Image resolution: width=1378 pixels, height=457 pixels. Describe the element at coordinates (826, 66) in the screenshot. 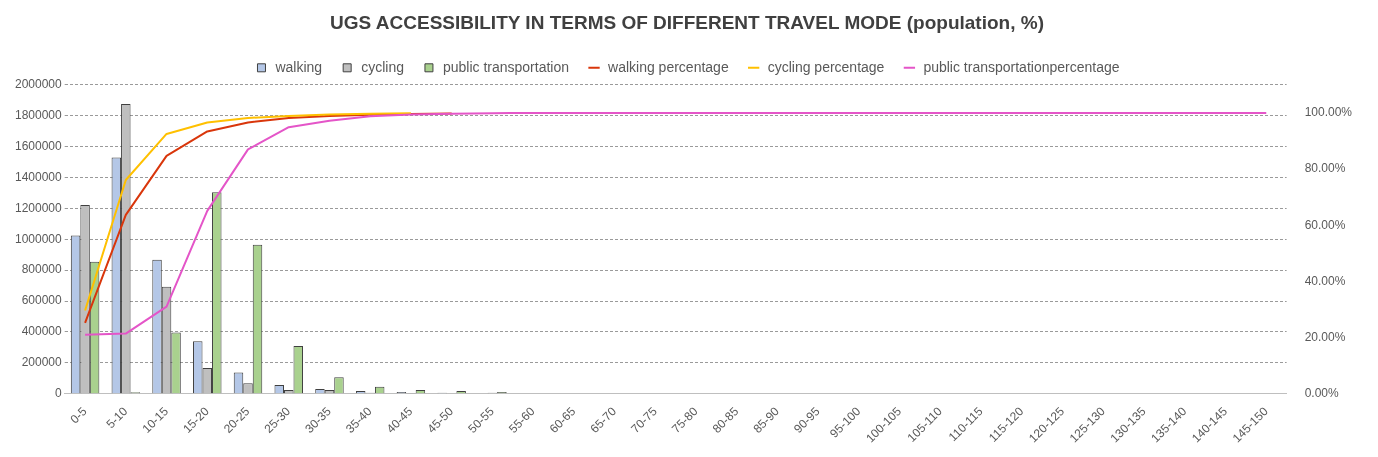

I see `legend-label: cycling percentage` at that location.